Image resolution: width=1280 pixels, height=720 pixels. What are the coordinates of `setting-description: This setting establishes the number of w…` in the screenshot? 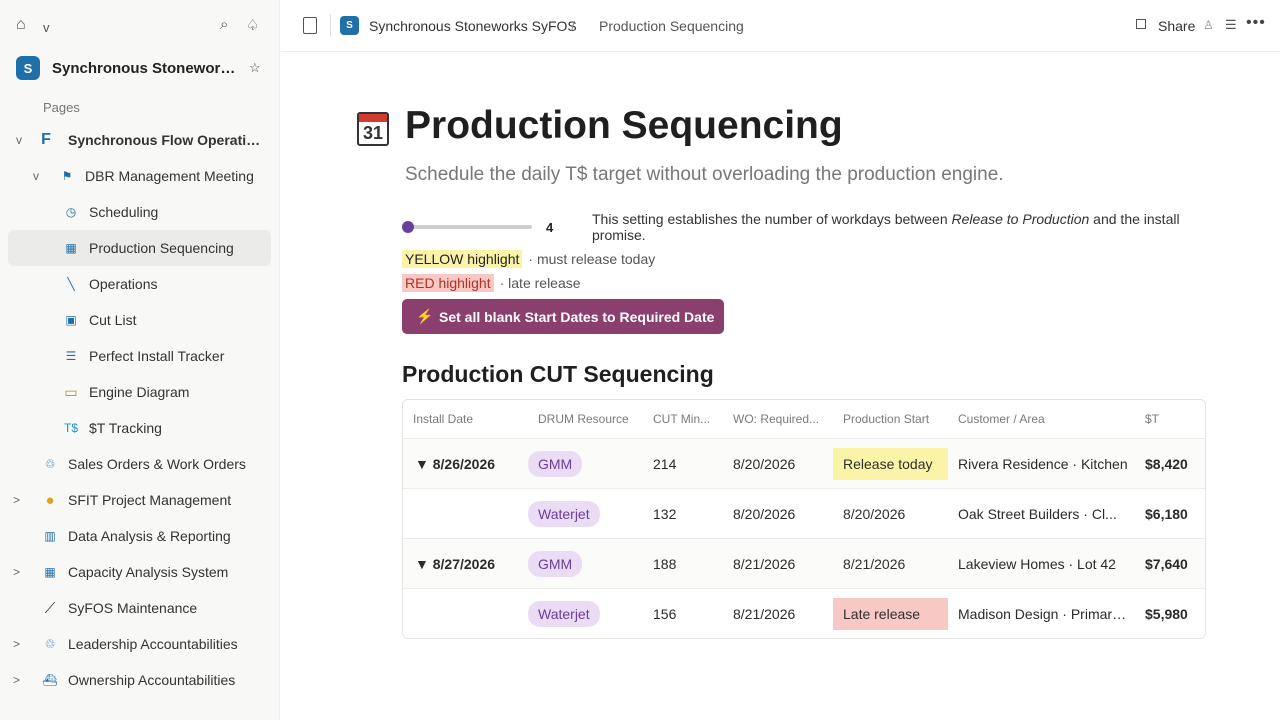 It's located at (886, 227).